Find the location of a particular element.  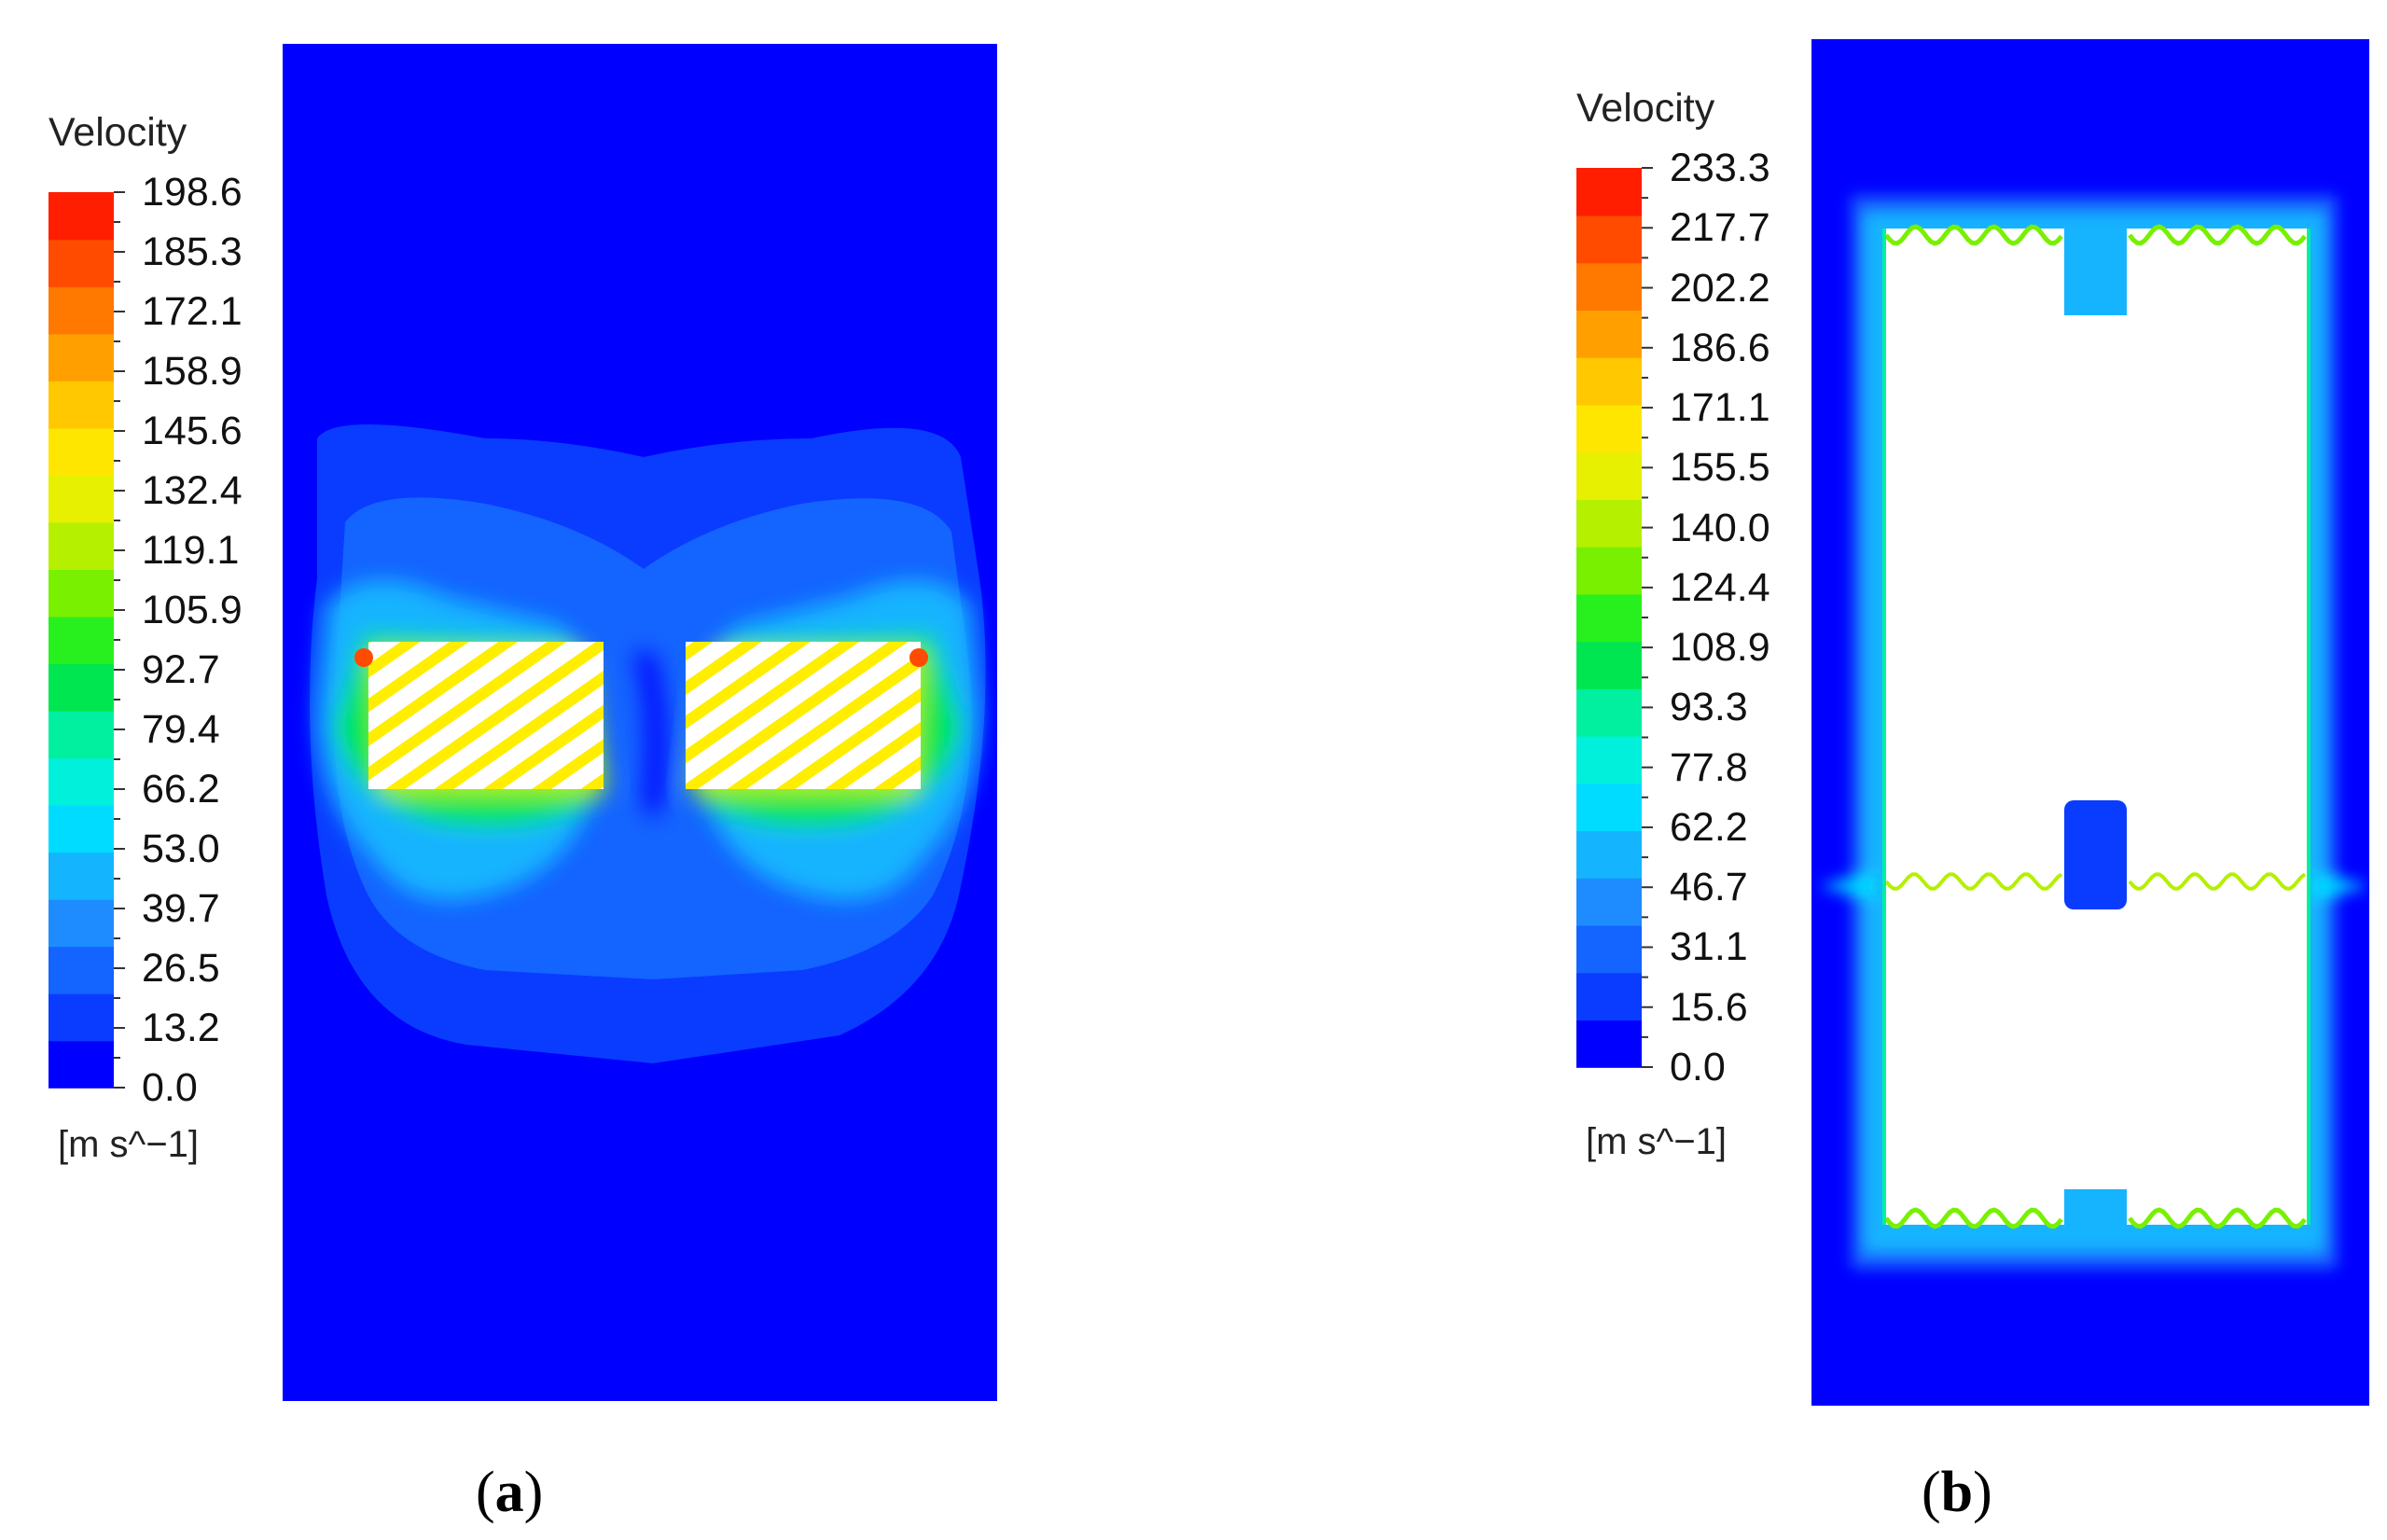

hatched-core-right-a is located at coordinates (804, 716).